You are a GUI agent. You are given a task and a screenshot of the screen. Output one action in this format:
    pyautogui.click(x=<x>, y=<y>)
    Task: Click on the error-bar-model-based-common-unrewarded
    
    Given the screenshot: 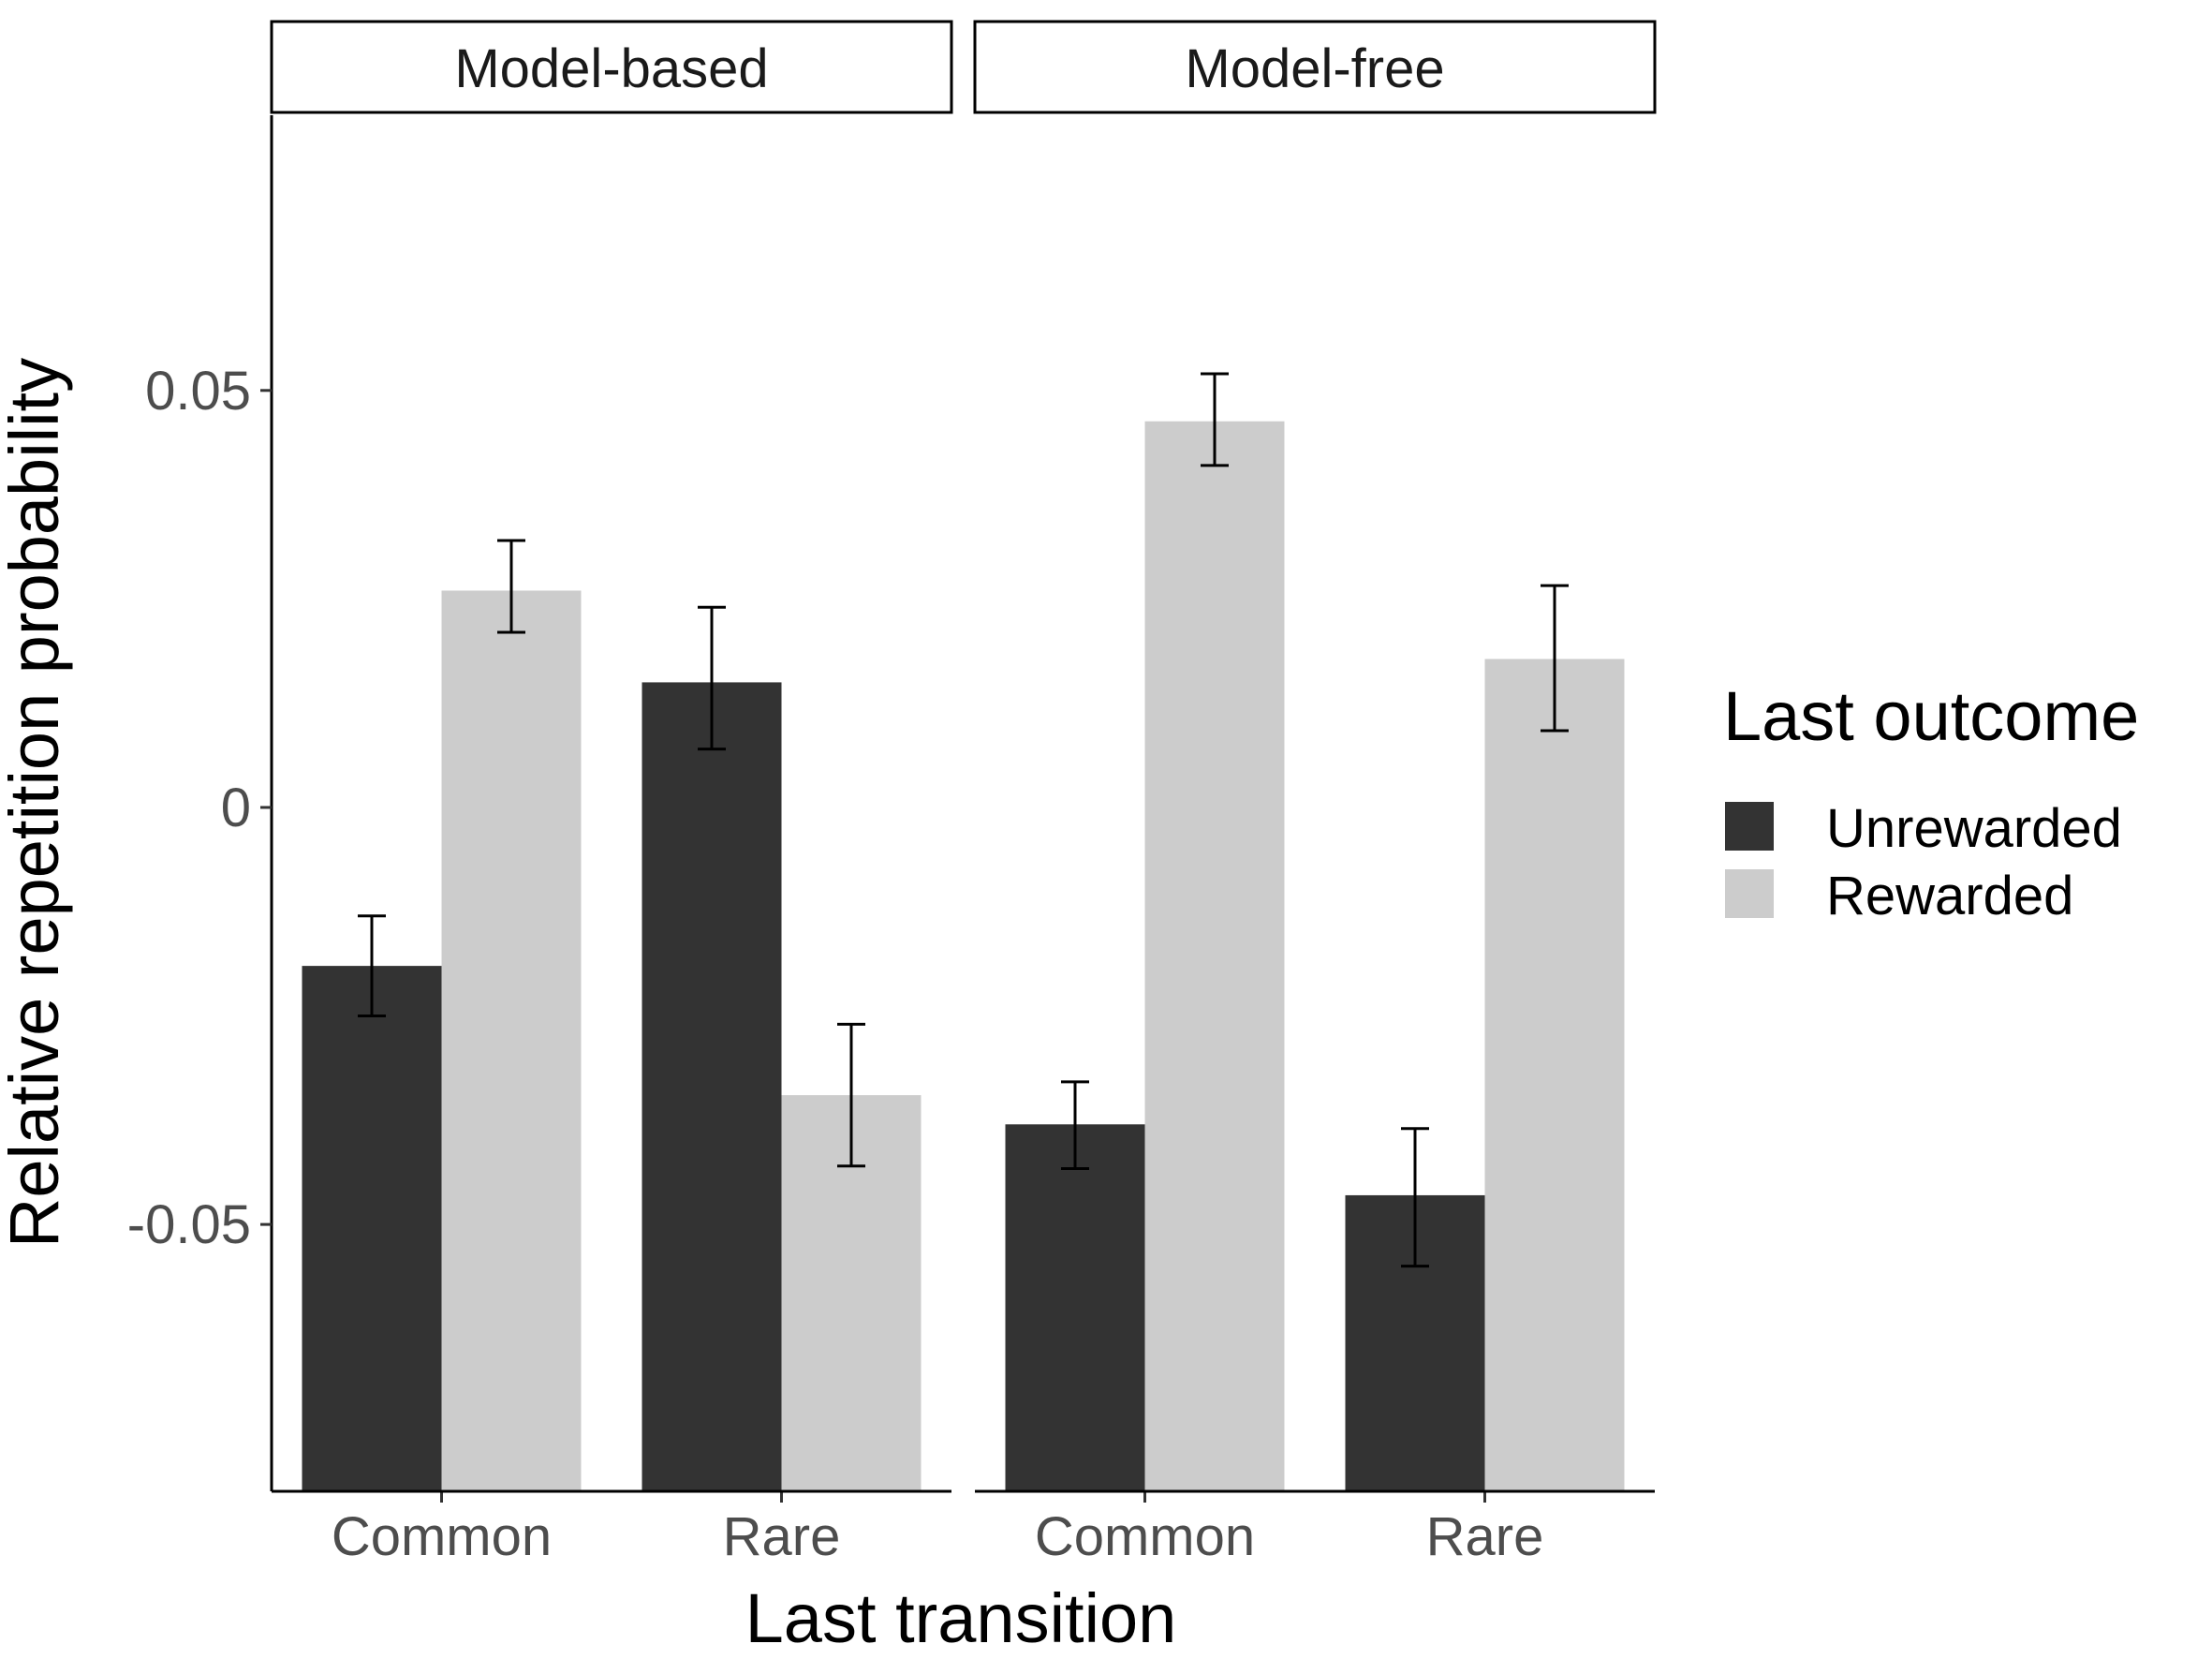 What is the action you would take?
    pyautogui.click(x=372, y=966)
    